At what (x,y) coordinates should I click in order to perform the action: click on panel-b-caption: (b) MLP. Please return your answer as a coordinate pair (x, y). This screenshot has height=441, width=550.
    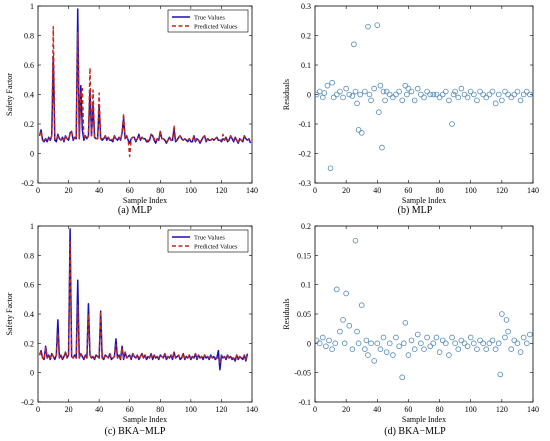
    Looking at the image, I should click on (415, 210).